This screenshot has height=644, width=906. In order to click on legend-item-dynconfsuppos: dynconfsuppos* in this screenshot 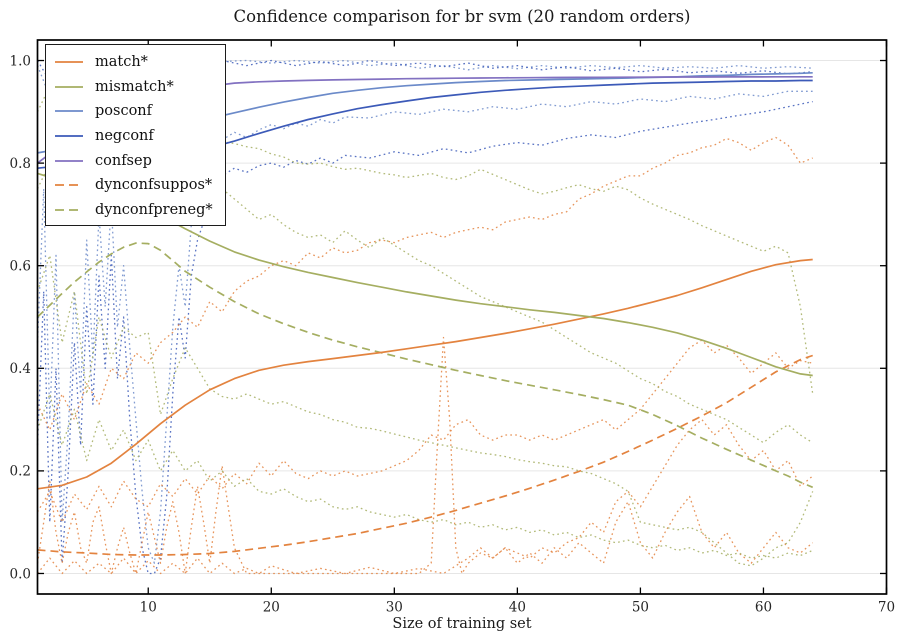, I will do `click(135, 185)`.